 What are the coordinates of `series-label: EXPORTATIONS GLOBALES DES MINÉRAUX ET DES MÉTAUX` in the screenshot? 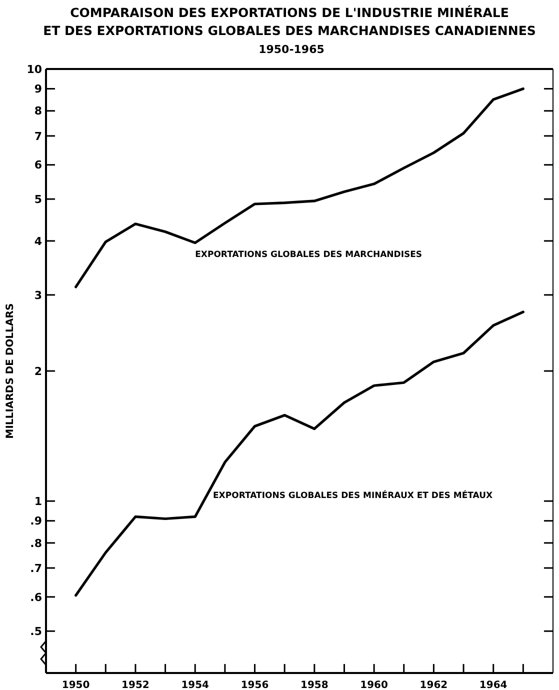 It's located at (353, 496).